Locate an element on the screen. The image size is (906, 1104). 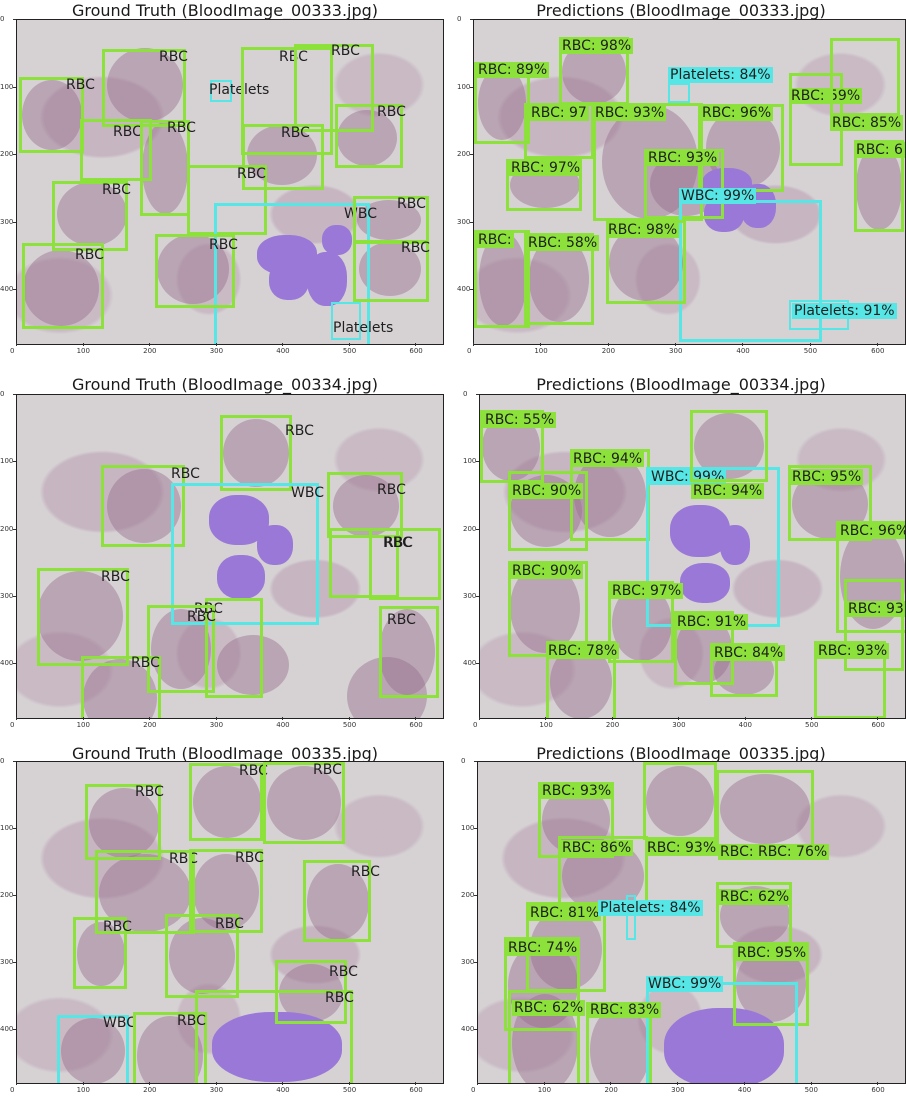
bounding-box-wbc is located at coordinates (292, 273).